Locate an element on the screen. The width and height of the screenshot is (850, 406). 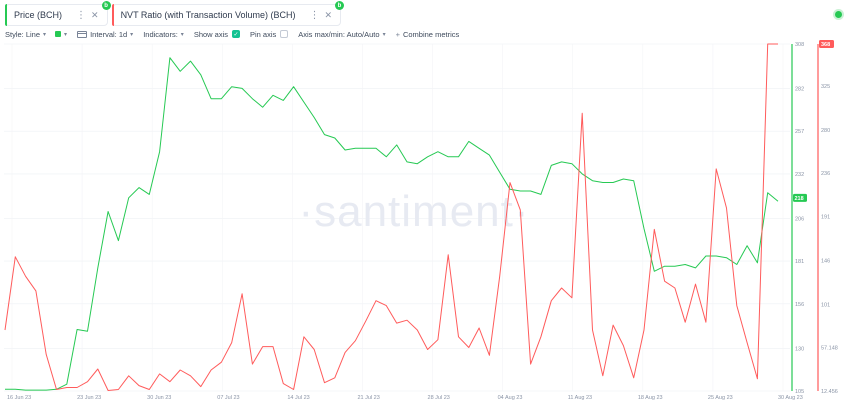
x-tick-label: 25 Aug 23 is located at coordinates (720, 398).